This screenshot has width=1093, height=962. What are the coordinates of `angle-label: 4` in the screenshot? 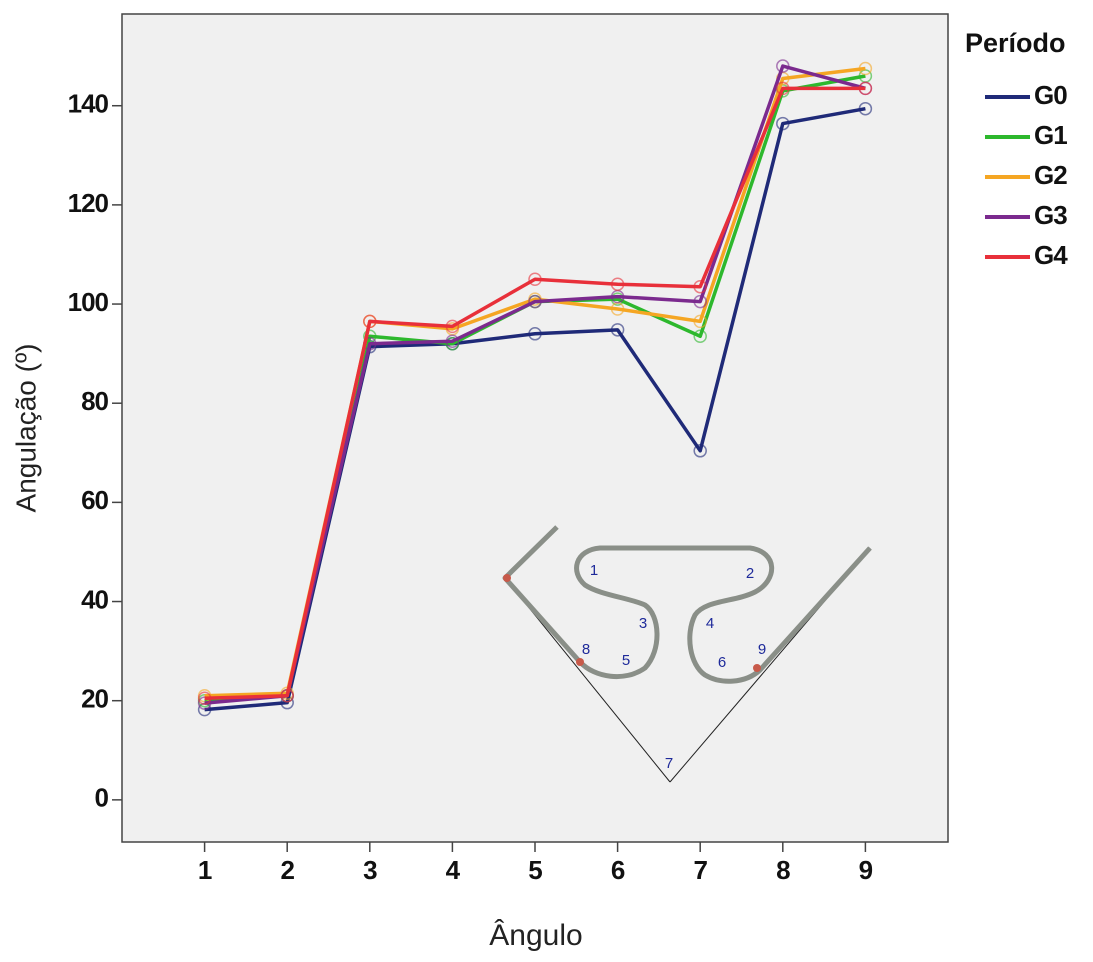 It's located at (710, 623).